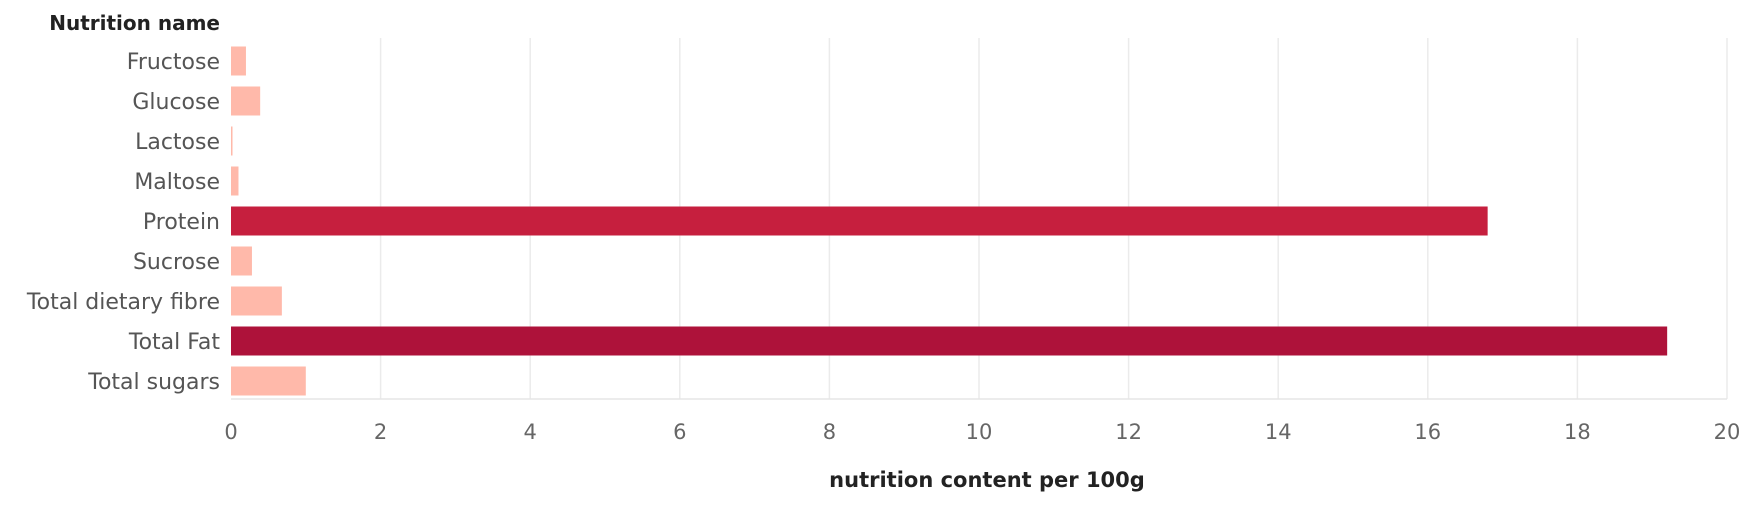 The width and height of the screenshot is (1756, 516). What do you see at coordinates (1427, 432) in the screenshot?
I see `x-tick-label: 16` at bounding box center [1427, 432].